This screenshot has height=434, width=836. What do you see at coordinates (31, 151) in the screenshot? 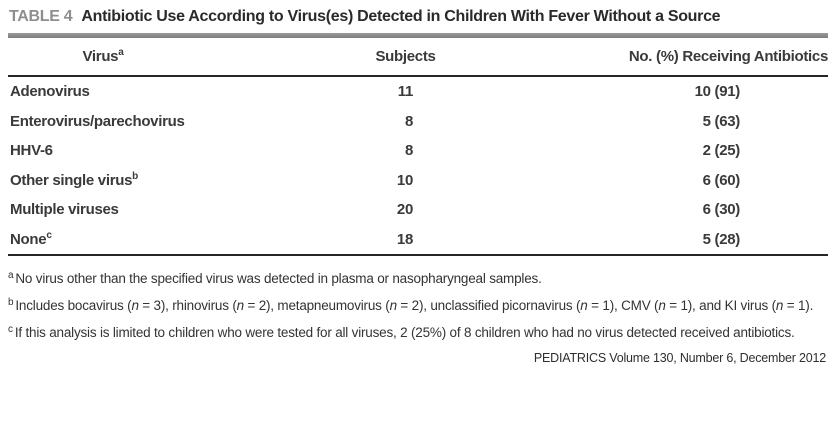
I see `virus-name: HHV-6` at bounding box center [31, 151].